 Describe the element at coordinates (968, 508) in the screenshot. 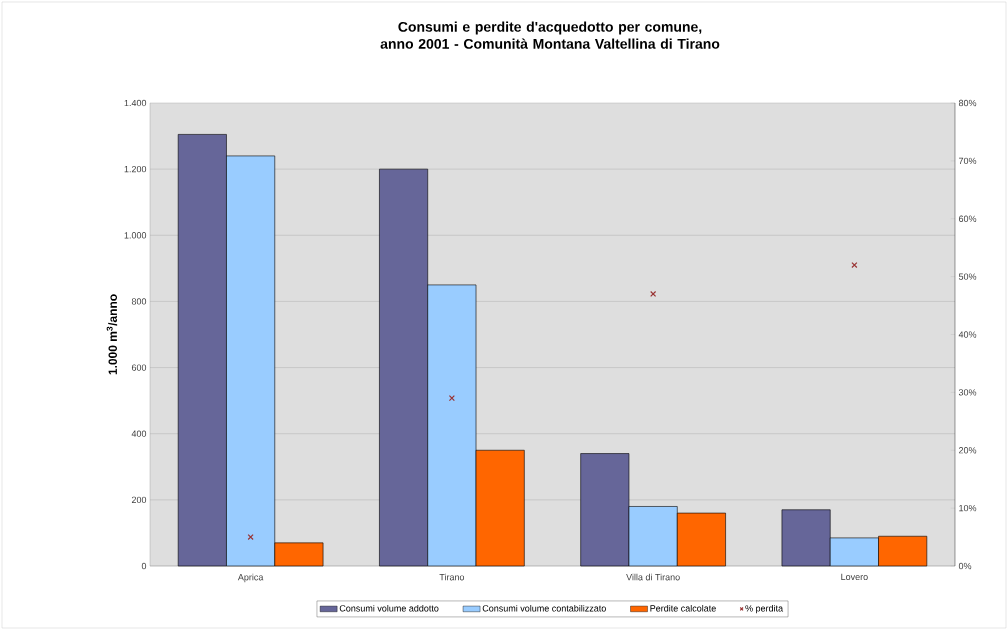

I see `y2-tick-label: 10%` at that location.